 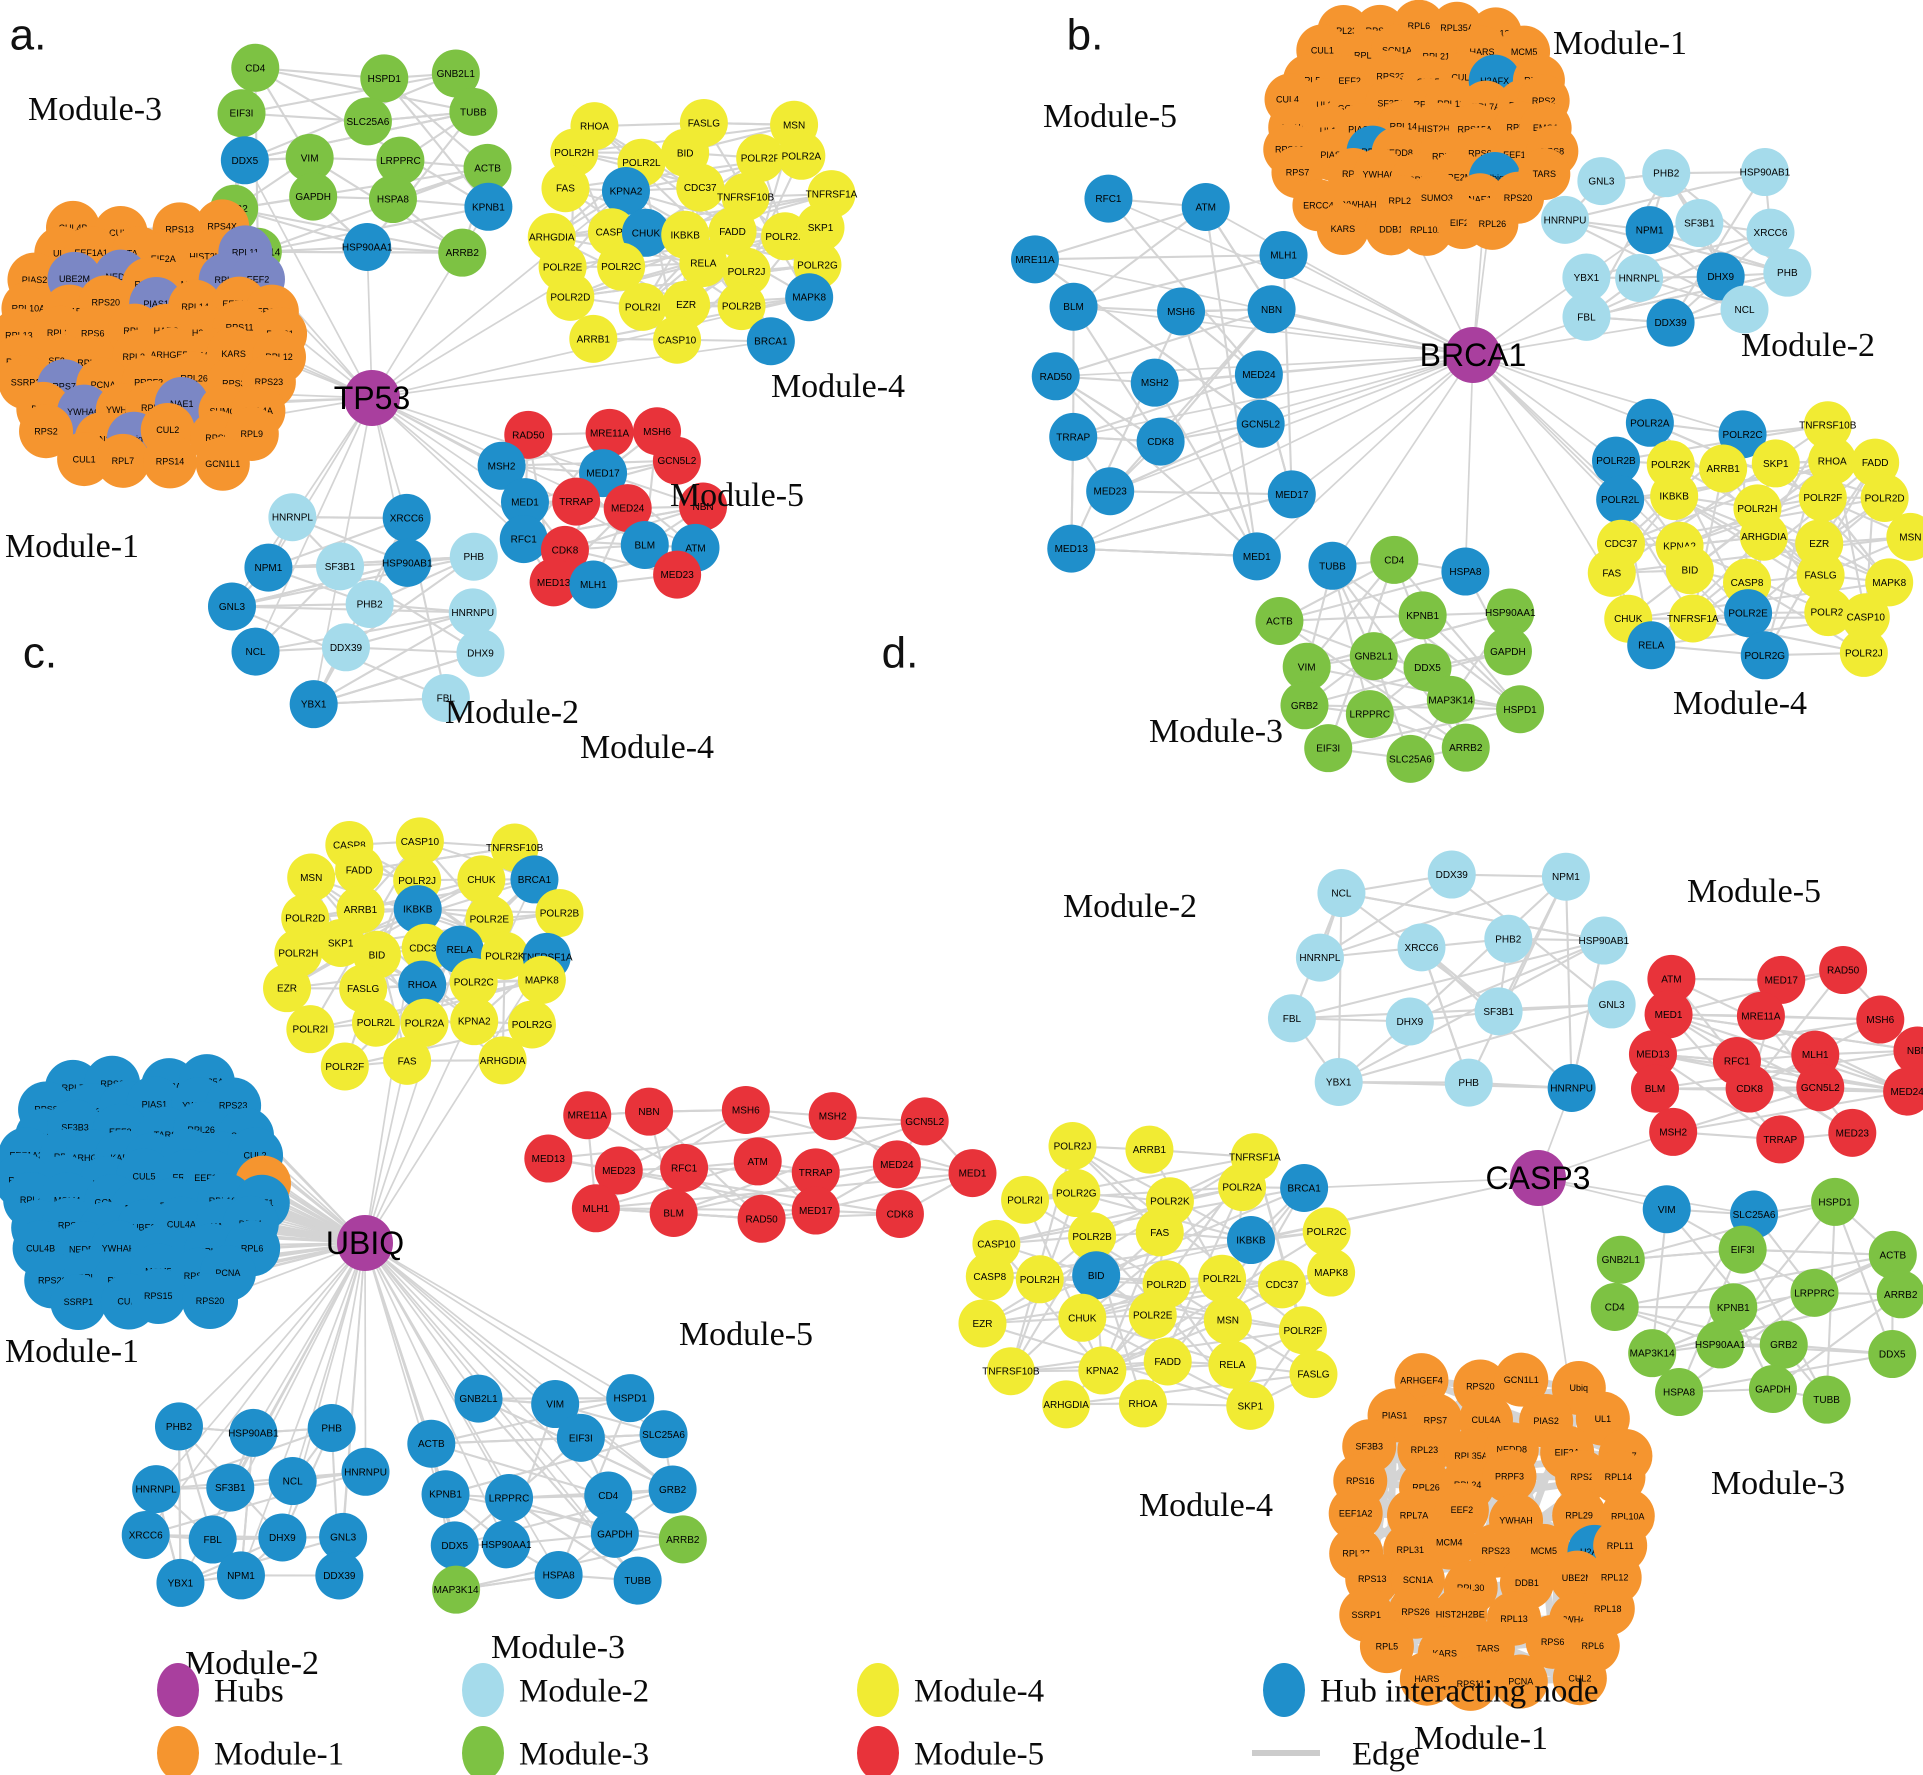 What do you see at coordinates (565, 550) in the screenshot?
I see `node-label-CDK8: CDK8` at bounding box center [565, 550].